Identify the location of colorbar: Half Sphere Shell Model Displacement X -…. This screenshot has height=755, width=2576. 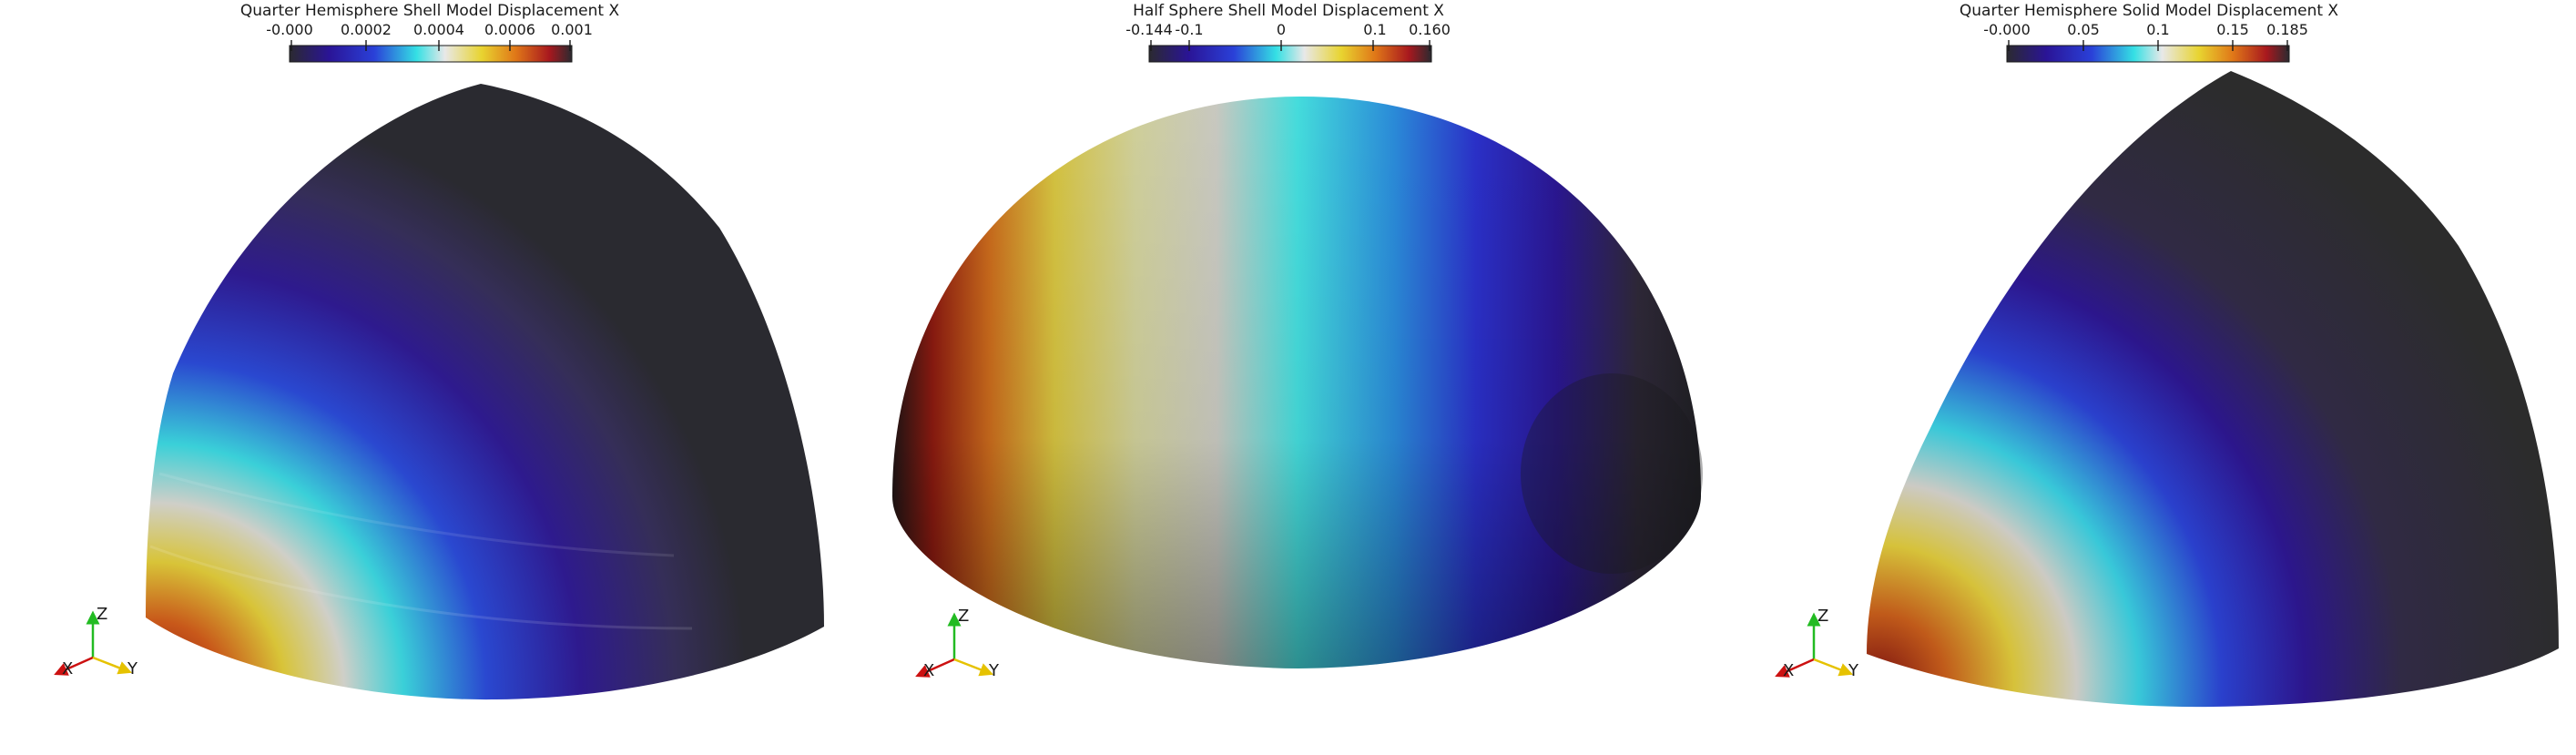
(1288, 32).